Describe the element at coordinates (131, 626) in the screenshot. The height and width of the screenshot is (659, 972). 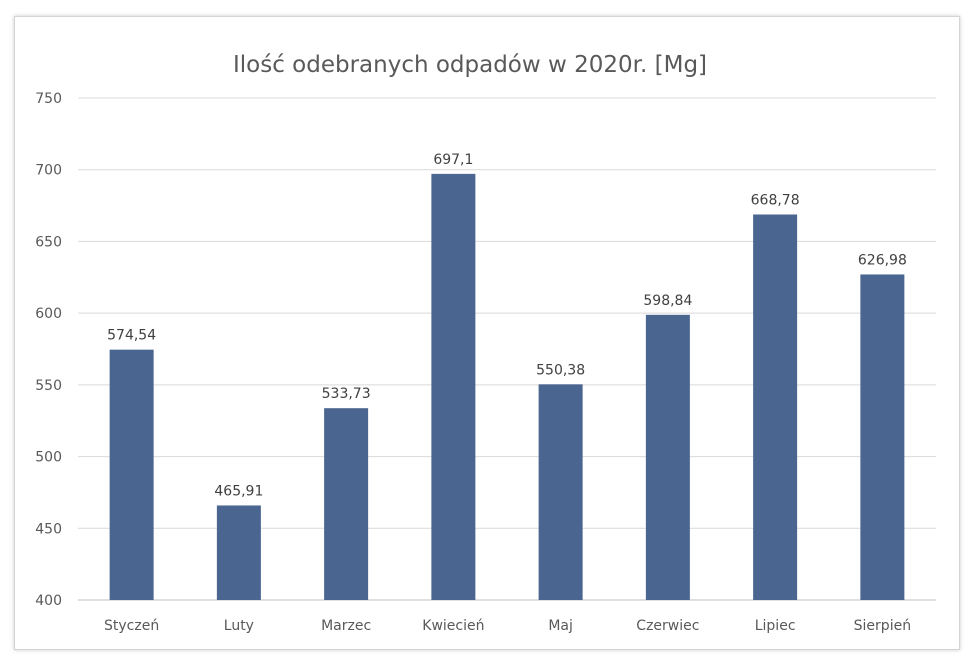
I see `x-tick-label: Styczeń` at that location.